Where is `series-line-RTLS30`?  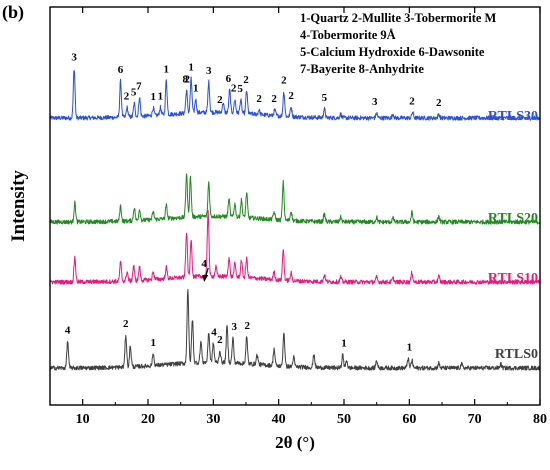 series-line-RTLS30 is located at coordinates (295, 95).